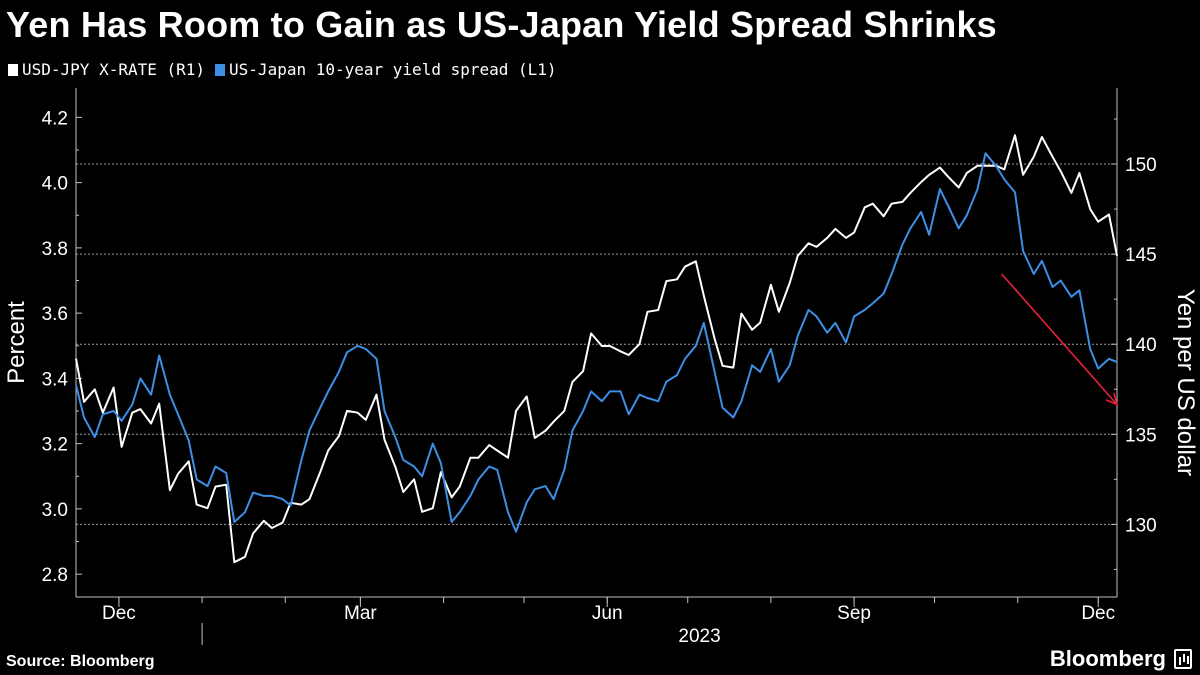  I want to click on left-tick-label-3: 3.0, so click(55, 510).